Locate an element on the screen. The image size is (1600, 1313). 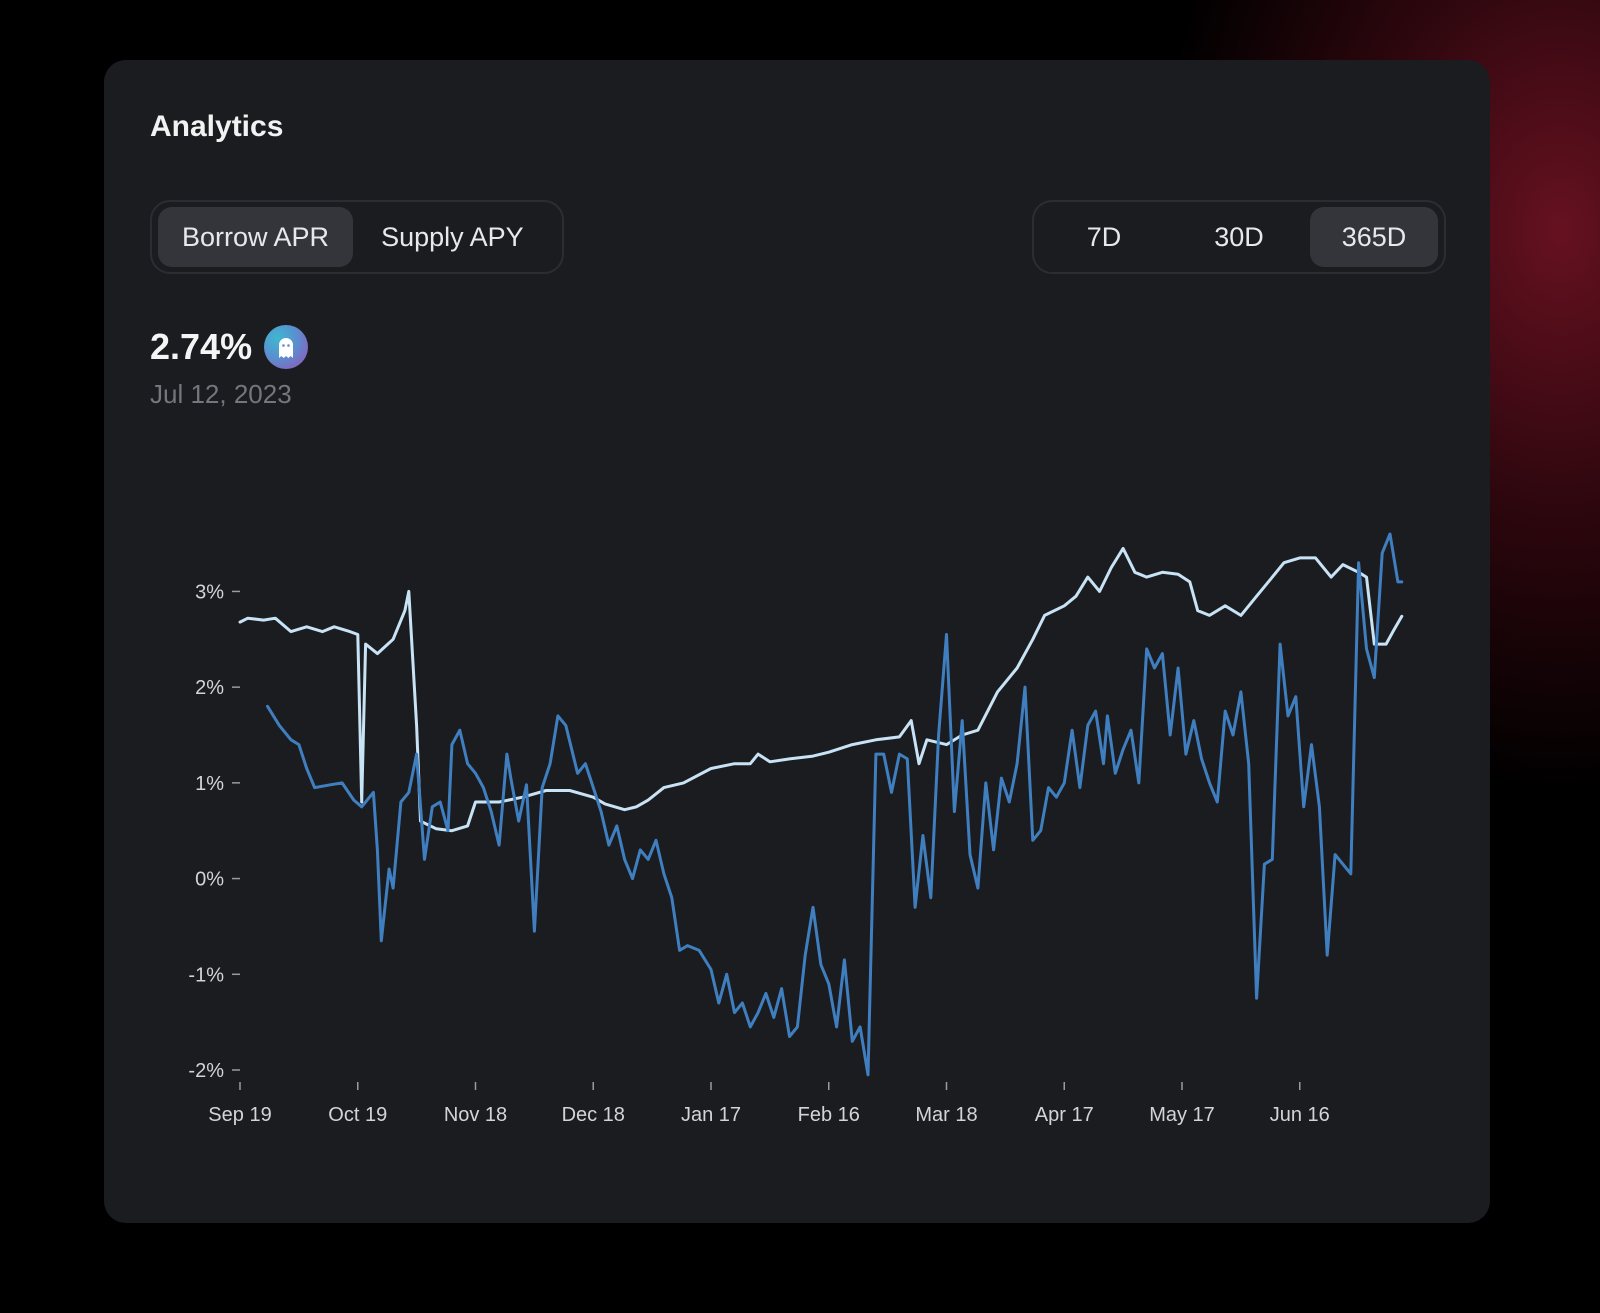
x-tick-label: Apr 17 is located at coordinates (1064, 1115).